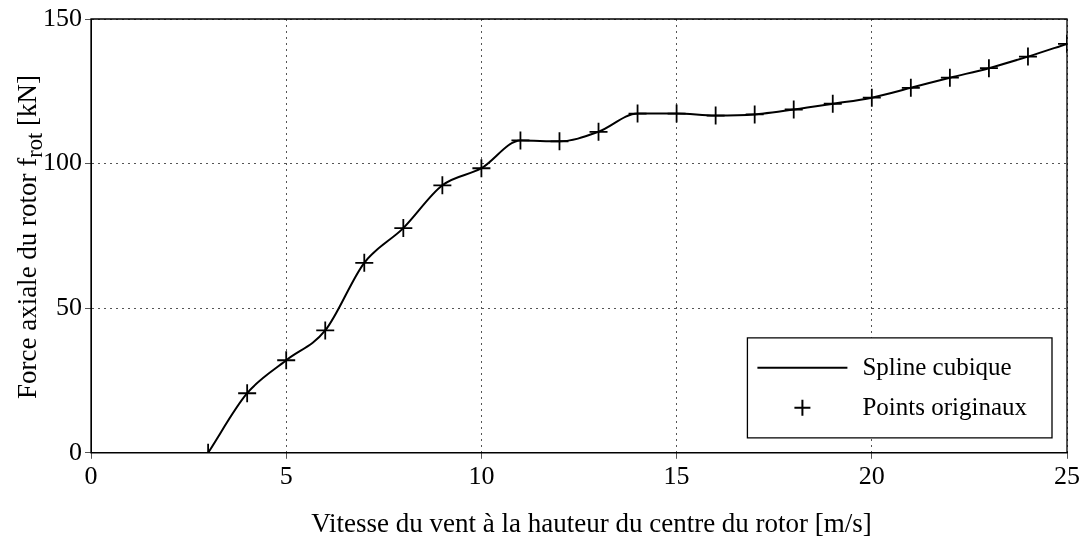 This screenshot has height=544, width=1083. Describe the element at coordinates (937, 367) in the screenshot. I see `legend-label: Spline cubique` at that location.